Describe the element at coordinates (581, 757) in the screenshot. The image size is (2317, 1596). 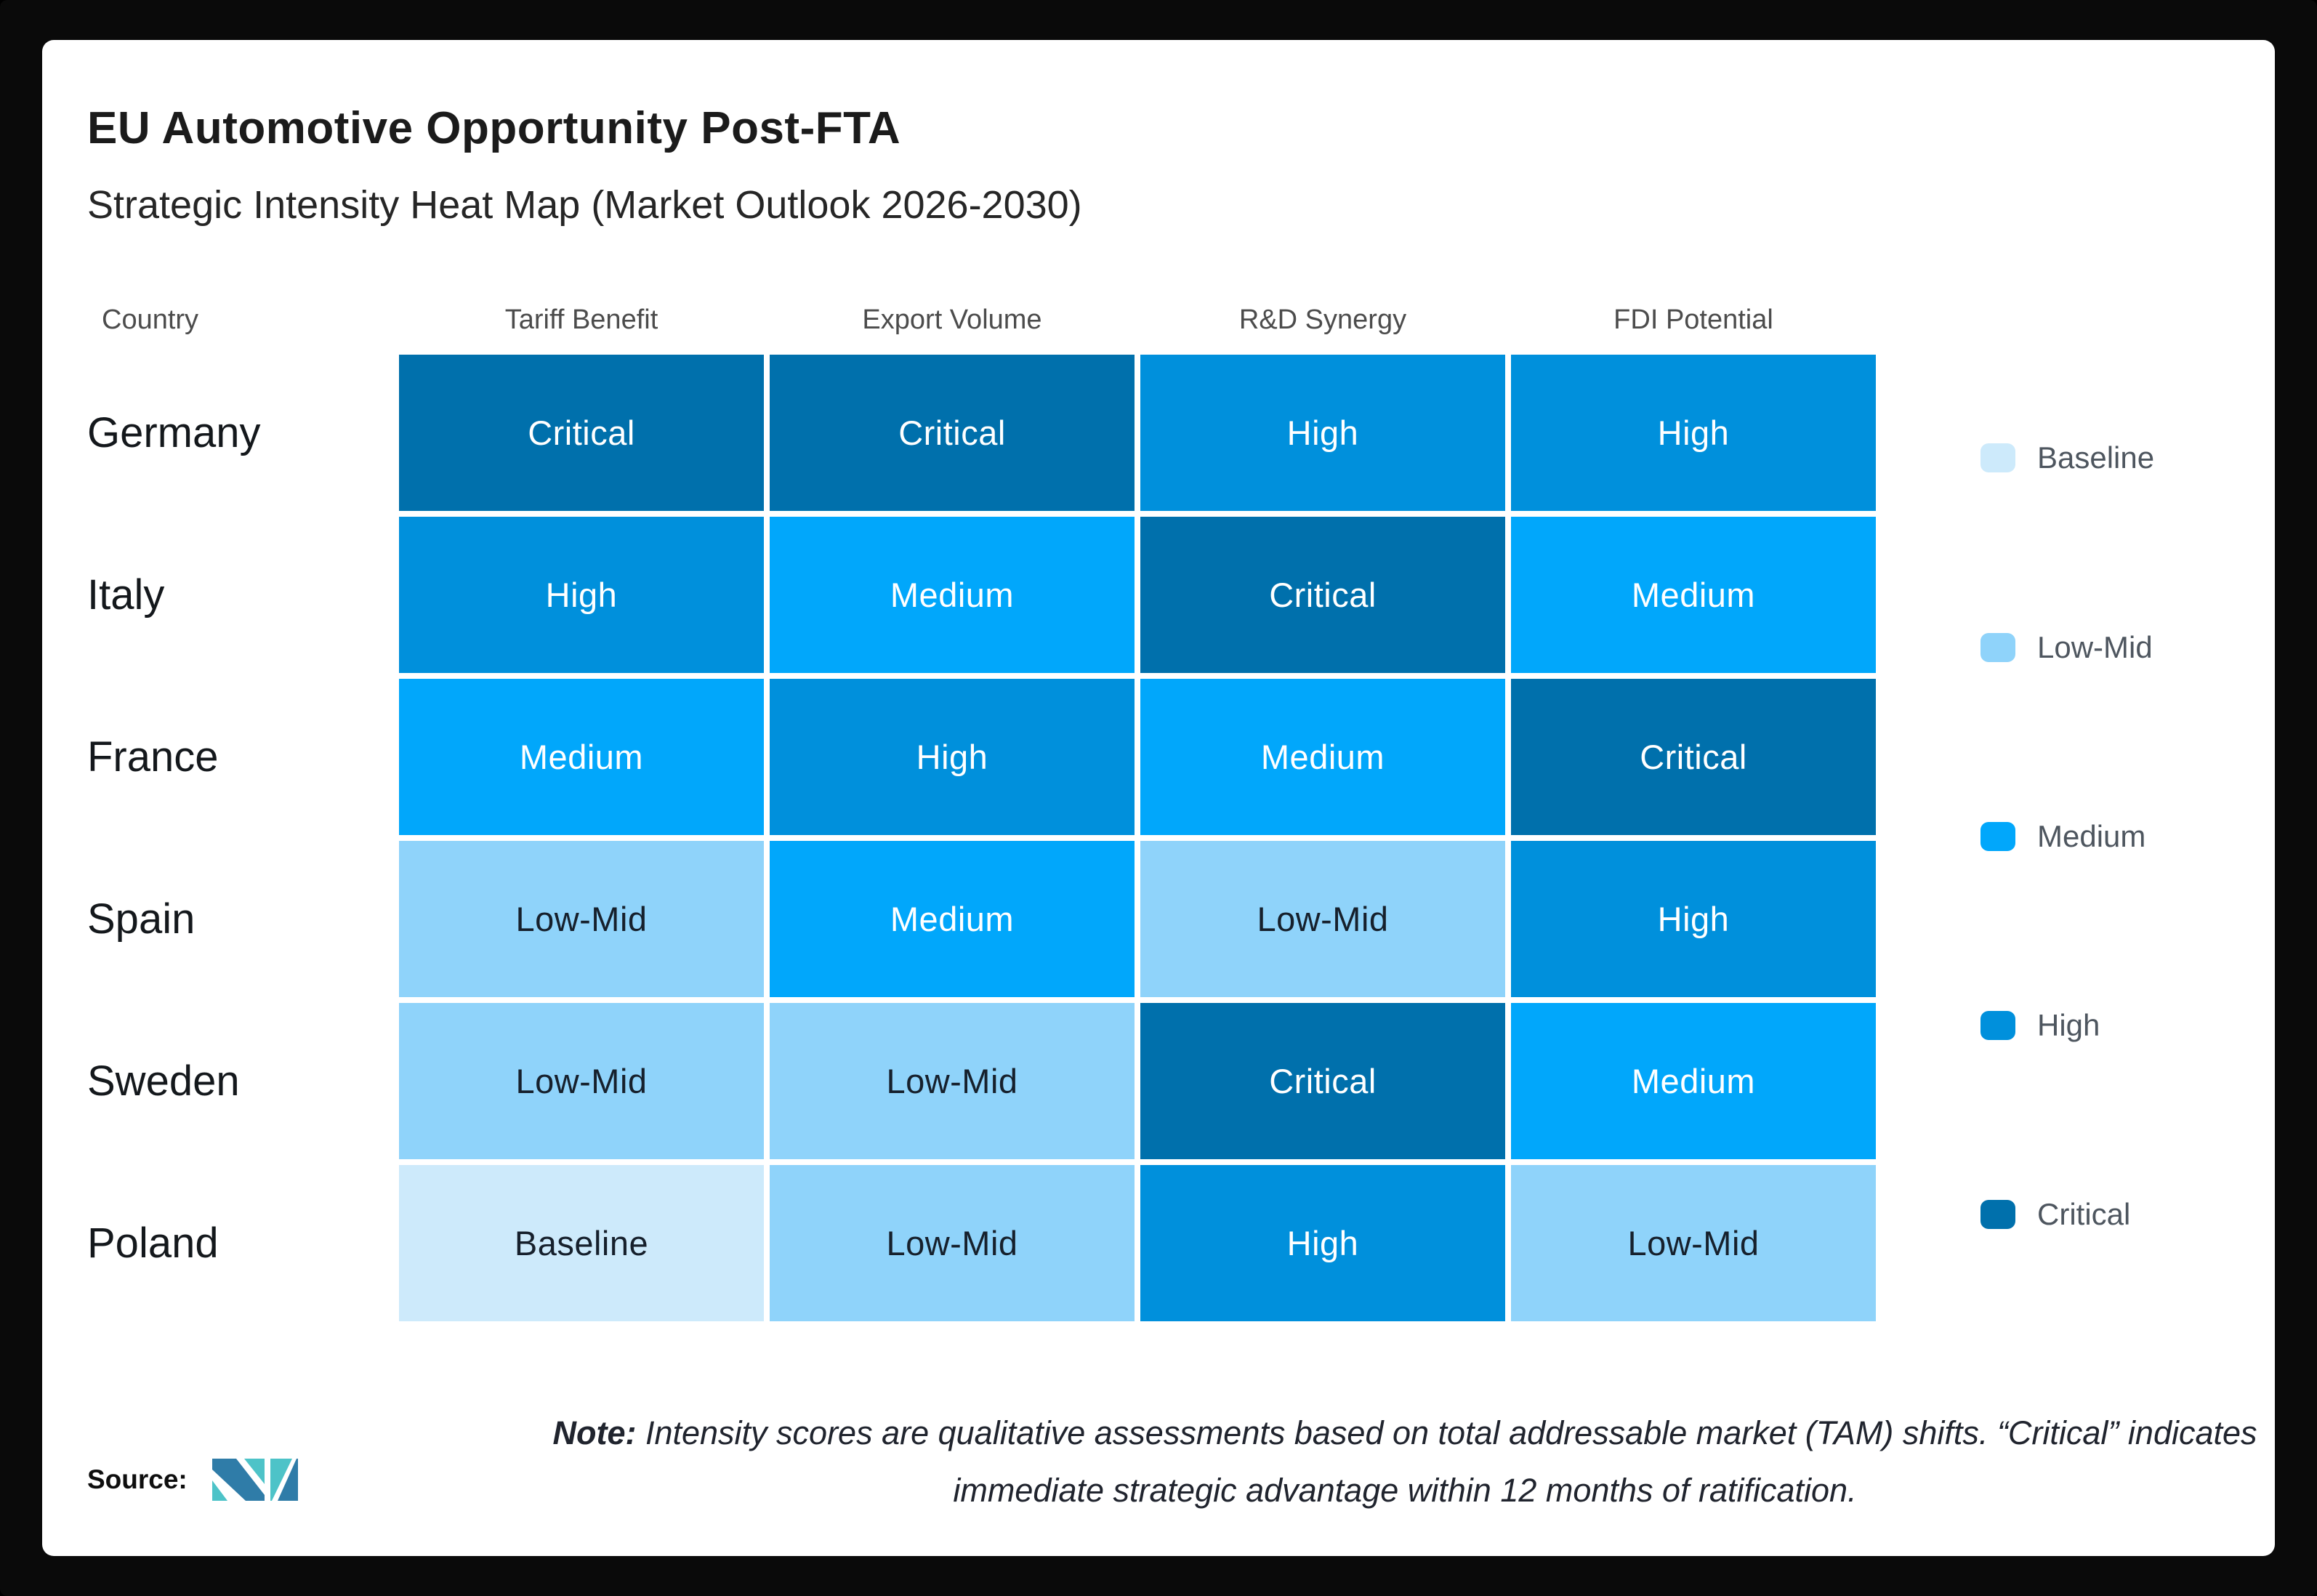
I see `heatmap-cell-france-1: Medium` at that location.